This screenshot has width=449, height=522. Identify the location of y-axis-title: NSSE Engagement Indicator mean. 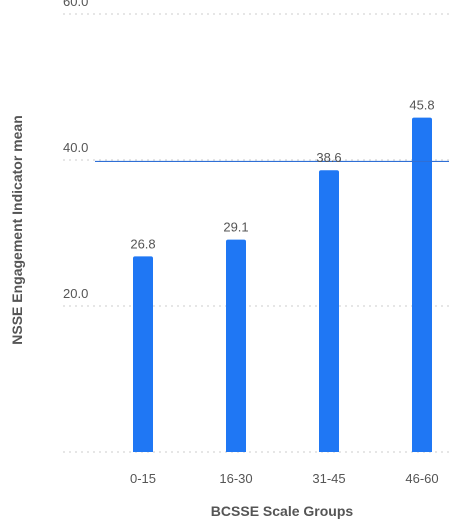
(17, 230).